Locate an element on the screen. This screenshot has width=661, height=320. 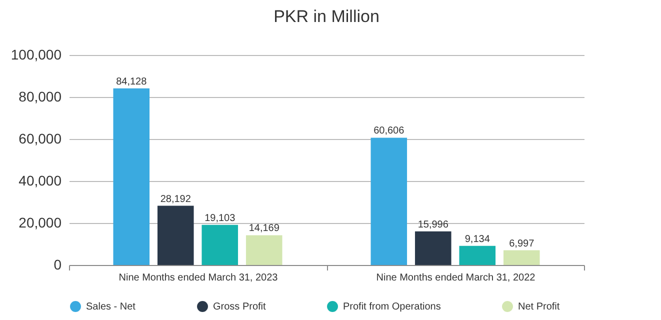
y-tick-label: 100,000 is located at coordinates (36, 54).